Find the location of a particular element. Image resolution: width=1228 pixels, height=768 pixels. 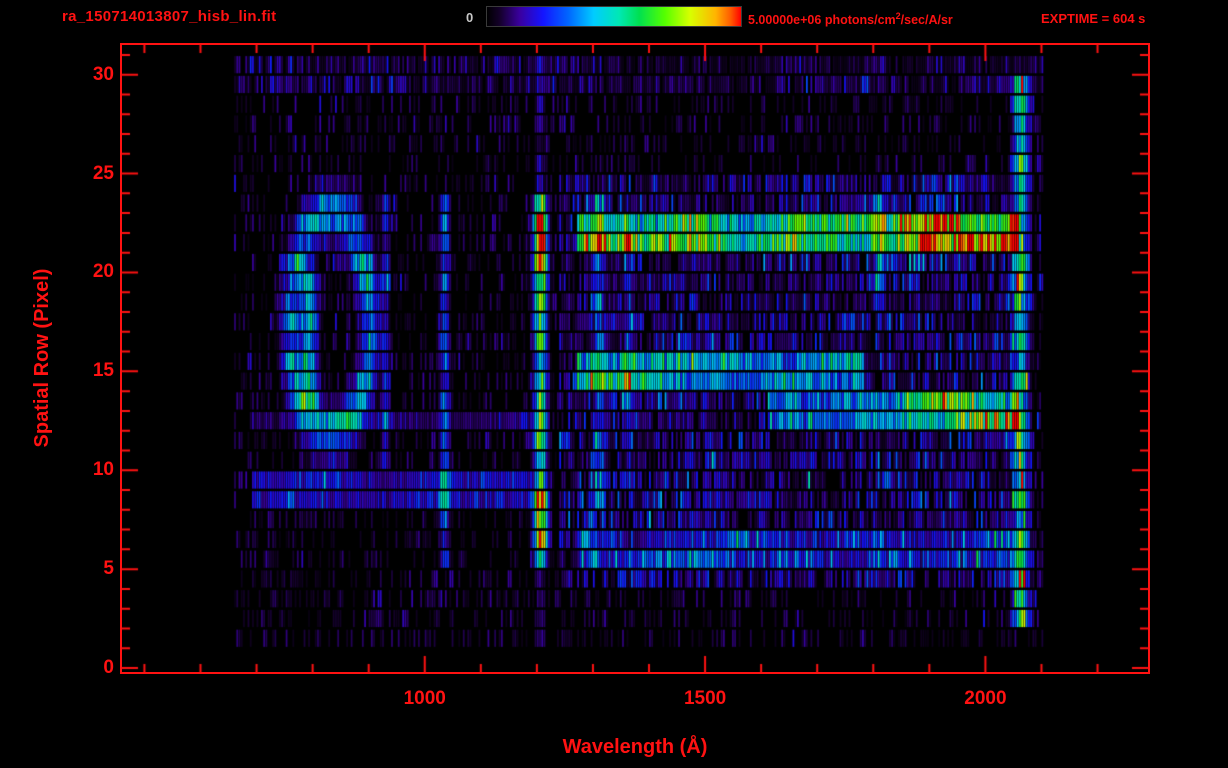

colorbar-units-suffix: /sec/A/sr is located at coordinates (926, 20).